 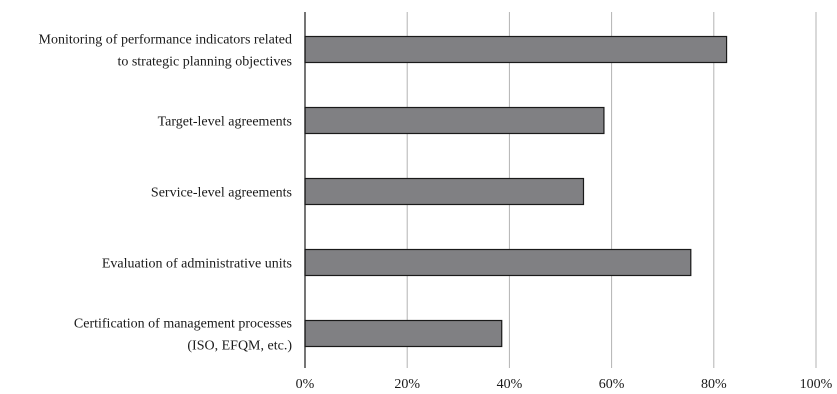 What do you see at coordinates (510, 384) in the screenshot?
I see `x-tick-label: 40%` at bounding box center [510, 384].